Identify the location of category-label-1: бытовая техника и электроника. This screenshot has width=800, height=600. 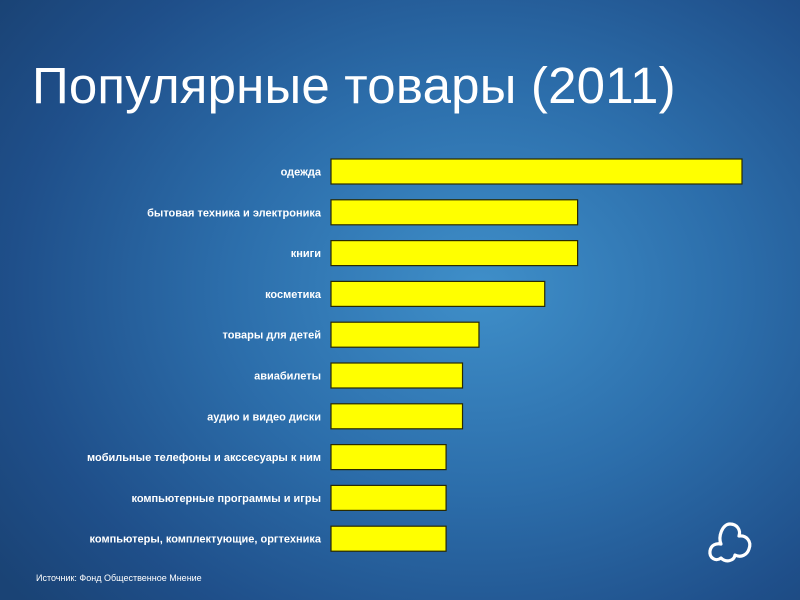
(234, 213).